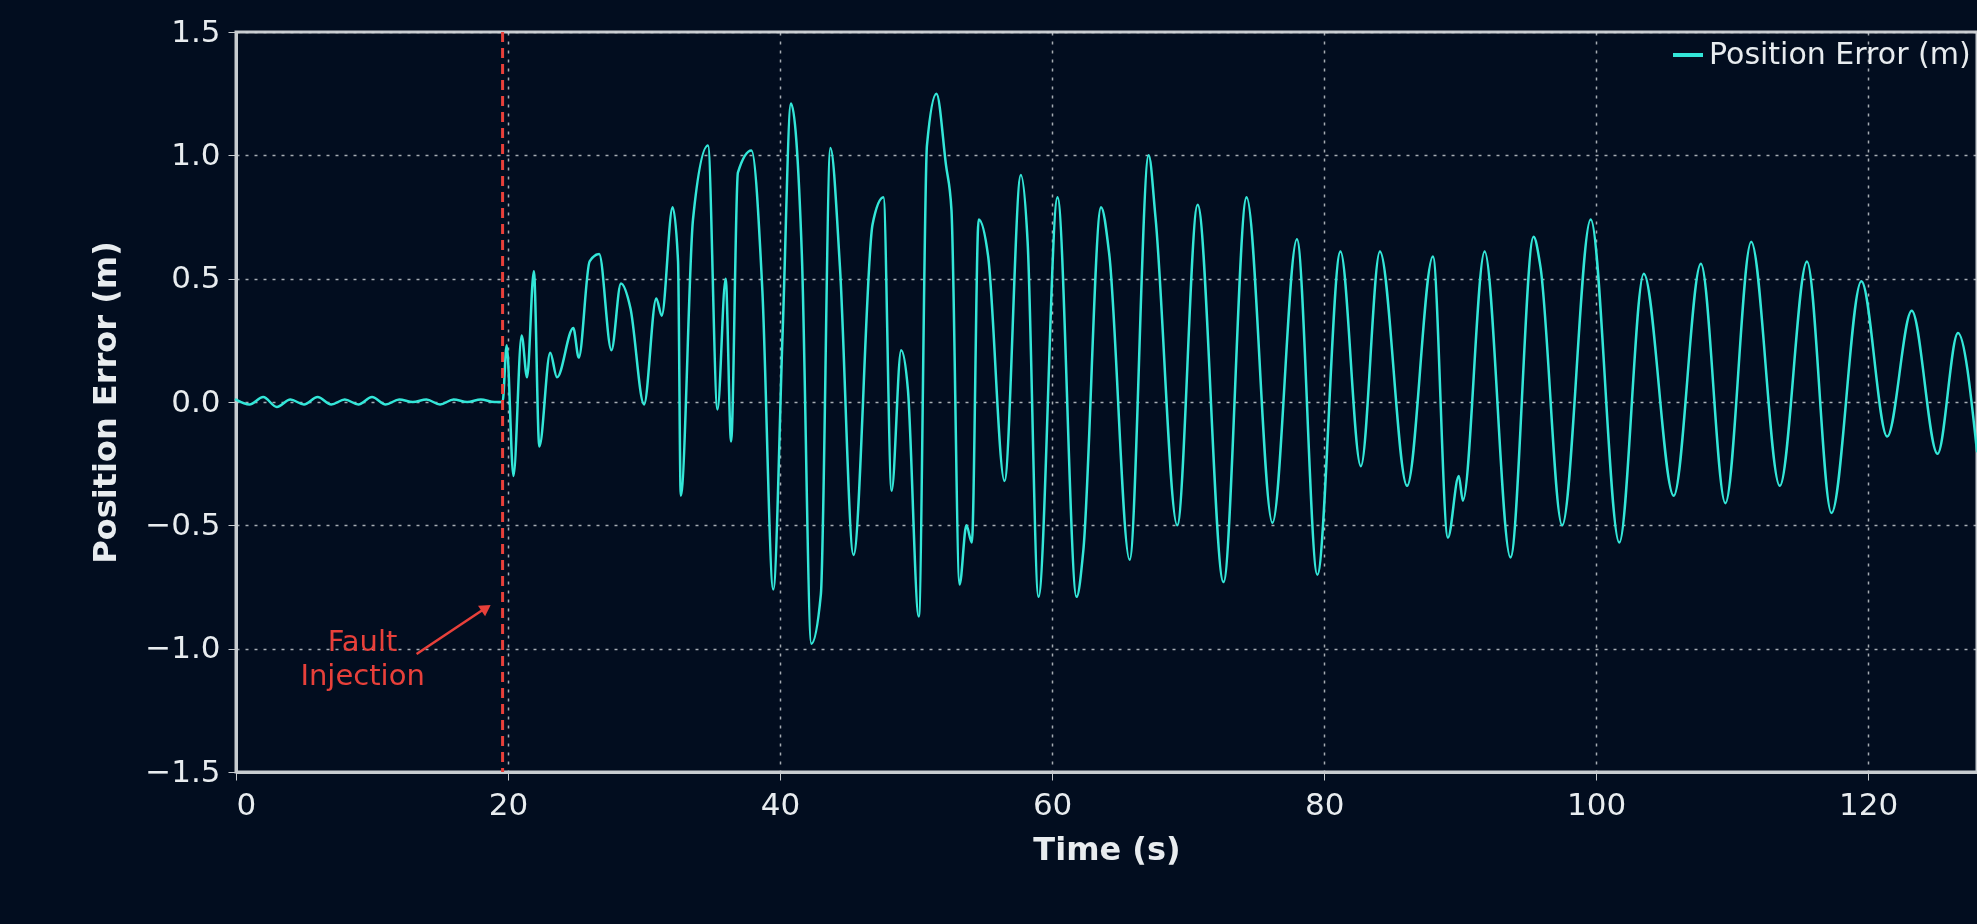 The height and width of the screenshot is (924, 1977). Describe the element at coordinates (183, 523) in the screenshot. I see `y-tick-label: −0.5` at that location.